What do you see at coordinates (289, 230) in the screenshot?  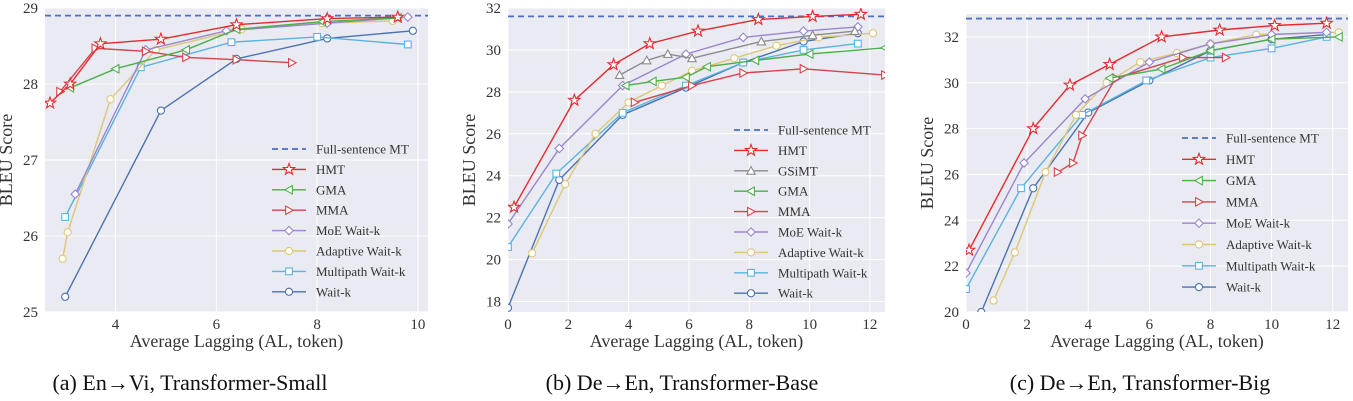 I see `legend-marker-moe-wait-k` at bounding box center [289, 230].